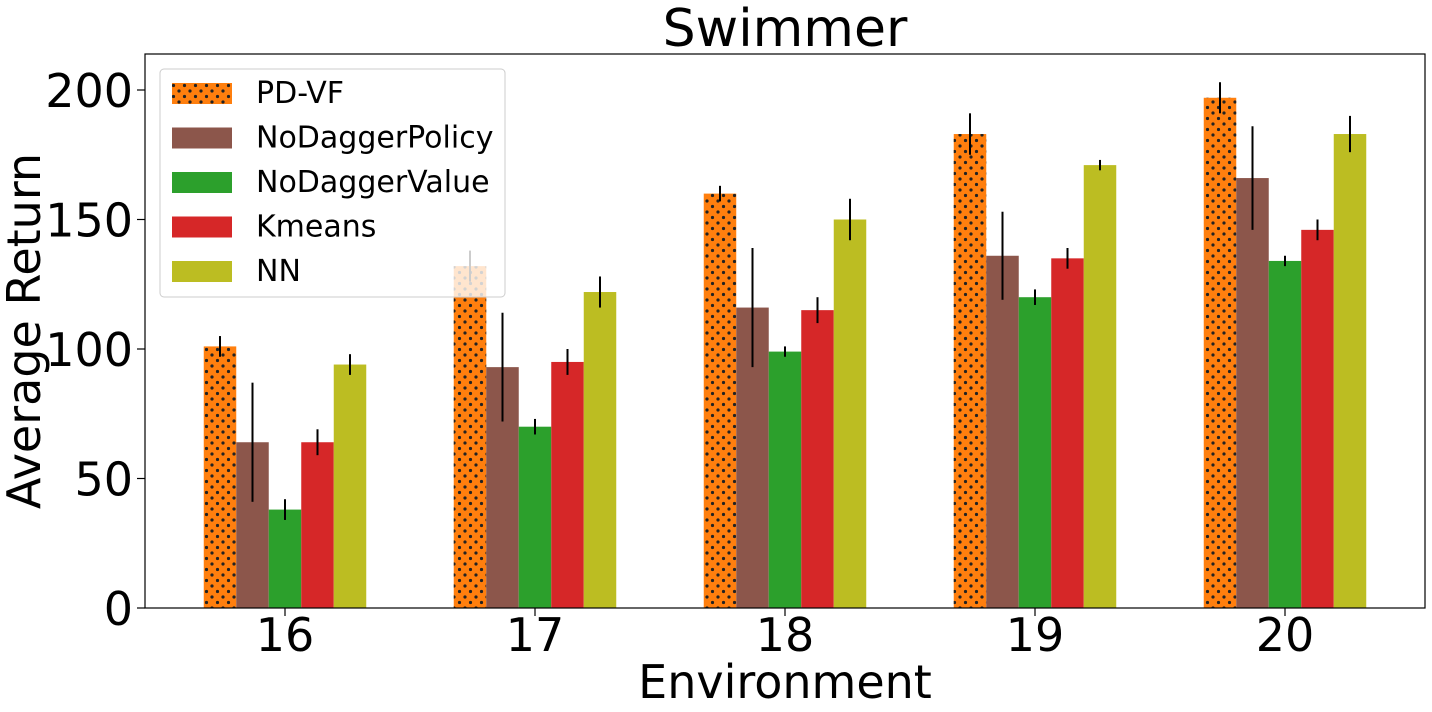 Image resolution: width=1432 pixels, height=712 pixels. What do you see at coordinates (202, 227) in the screenshot?
I see `legend-swatch-kmeans` at bounding box center [202, 227].